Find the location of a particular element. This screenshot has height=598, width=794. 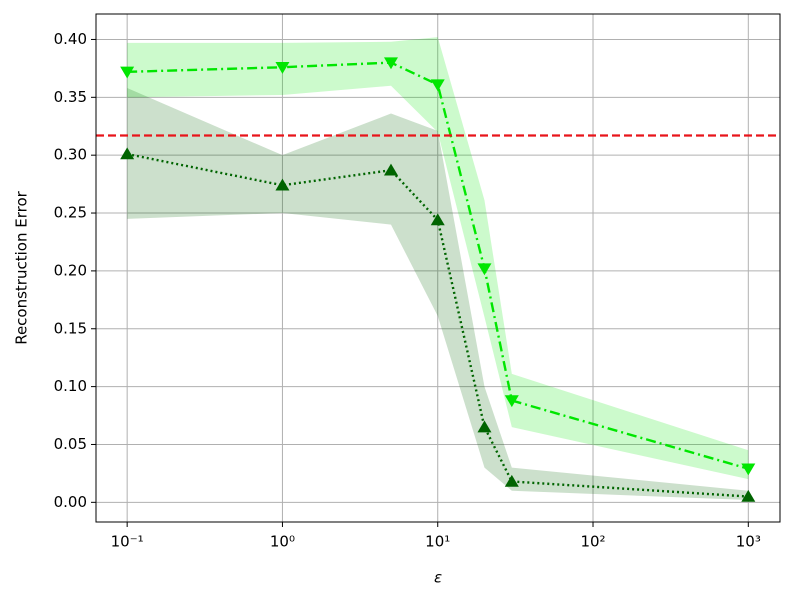

y-tick-label: 0.35 is located at coordinates (70, 97).